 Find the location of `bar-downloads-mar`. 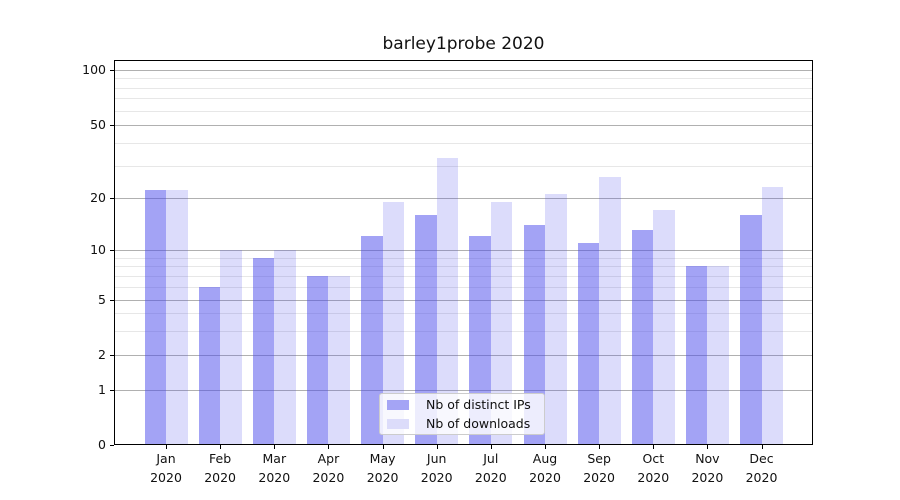

bar-downloads-mar is located at coordinates (285, 347).